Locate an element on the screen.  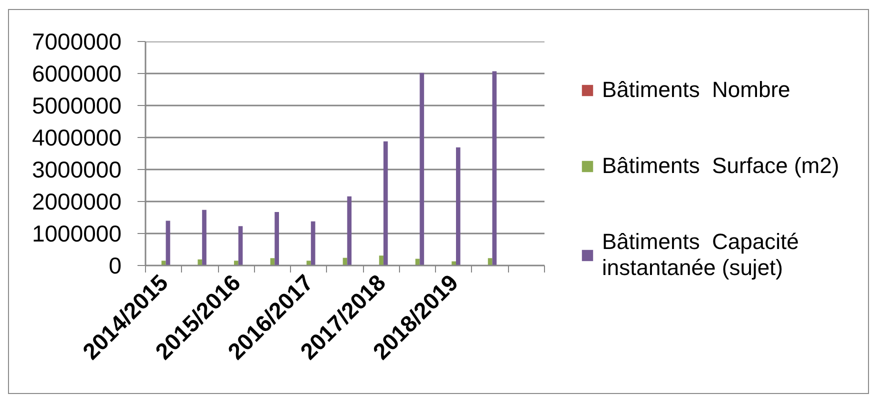
legend-label: Bâtiments Surface (m2) is located at coordinates (721, 166).